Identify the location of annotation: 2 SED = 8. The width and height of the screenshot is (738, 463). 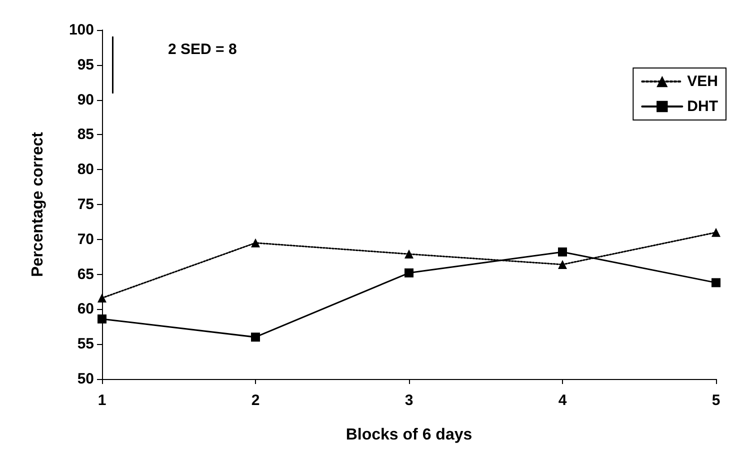
(202, 49).